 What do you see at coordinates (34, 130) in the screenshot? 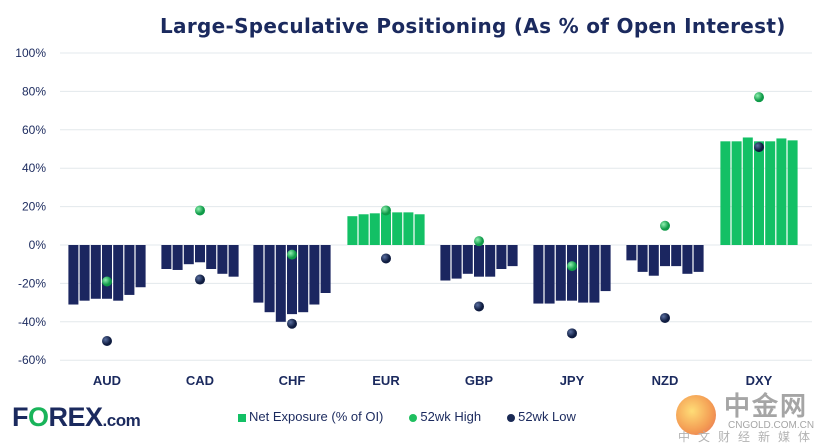
I see `y-tick-label: 60%` at bounding box center [34, 130].